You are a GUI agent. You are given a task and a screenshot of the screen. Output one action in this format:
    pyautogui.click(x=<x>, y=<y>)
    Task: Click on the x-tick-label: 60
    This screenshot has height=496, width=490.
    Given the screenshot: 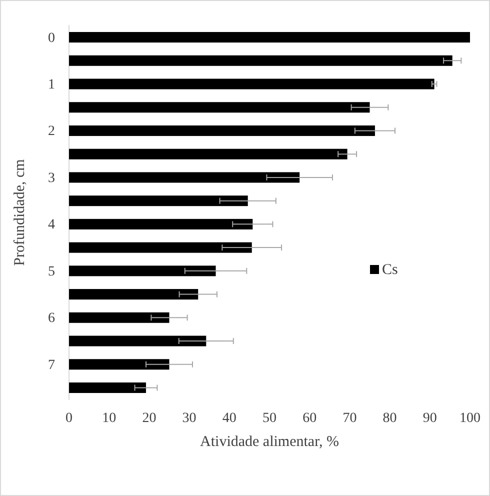 What is the action you would take?
    pyautogui.click(x=309, y=418)
    